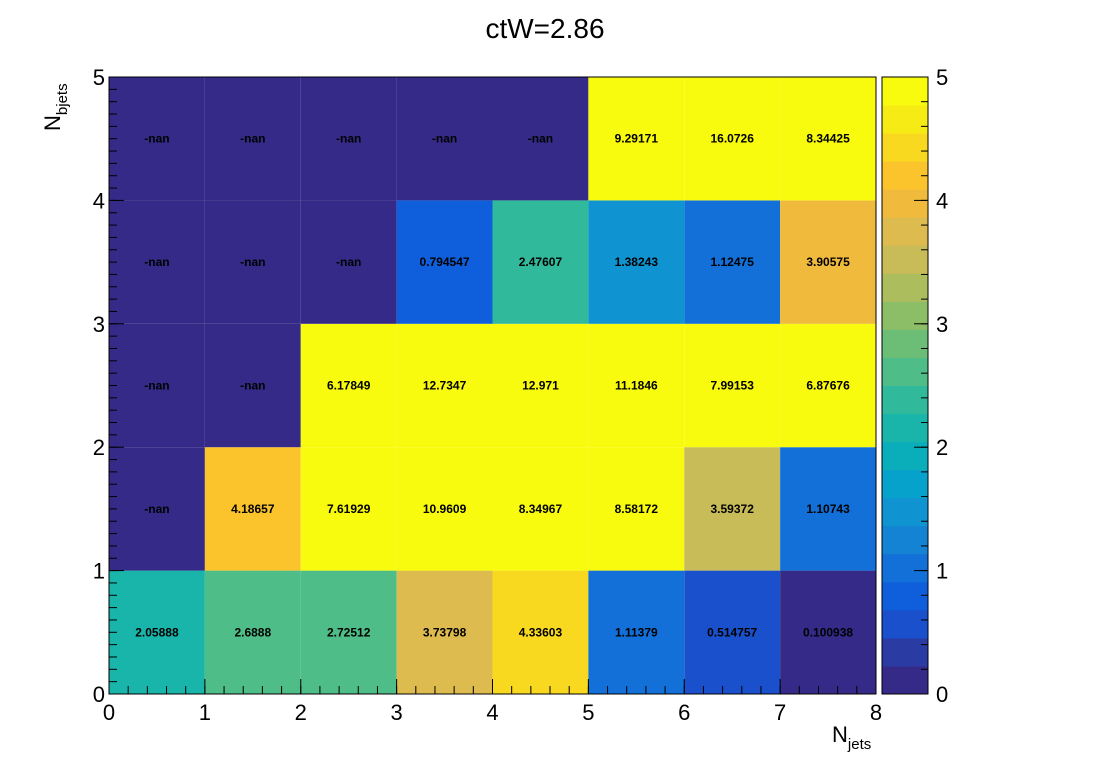 The width and height of the screenshot is (1096, 772). I want to click on chart-title: ctW=2.86, so click(544, 28).